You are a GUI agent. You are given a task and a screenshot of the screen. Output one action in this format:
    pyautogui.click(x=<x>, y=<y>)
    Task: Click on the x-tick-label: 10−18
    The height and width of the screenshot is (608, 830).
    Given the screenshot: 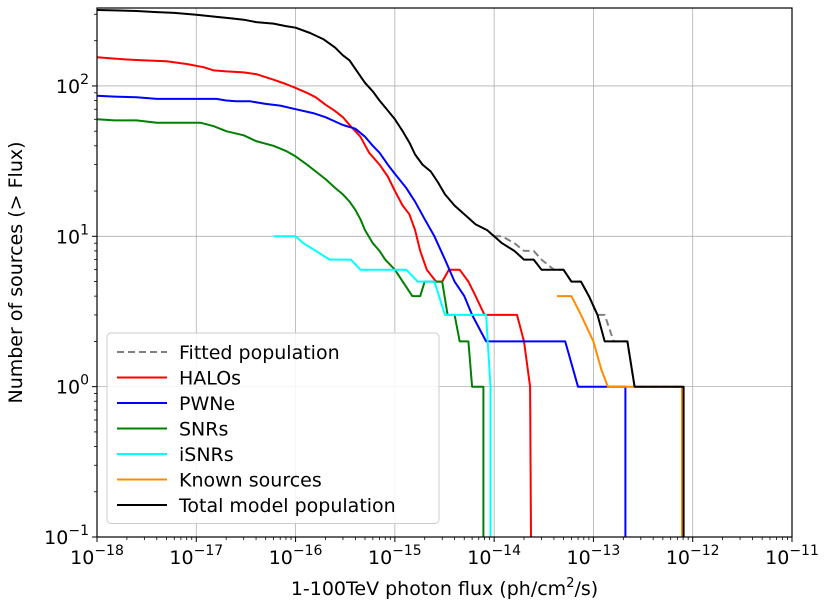 What is the action you would take?
    pyautogui.click(x=97, y=556)
    